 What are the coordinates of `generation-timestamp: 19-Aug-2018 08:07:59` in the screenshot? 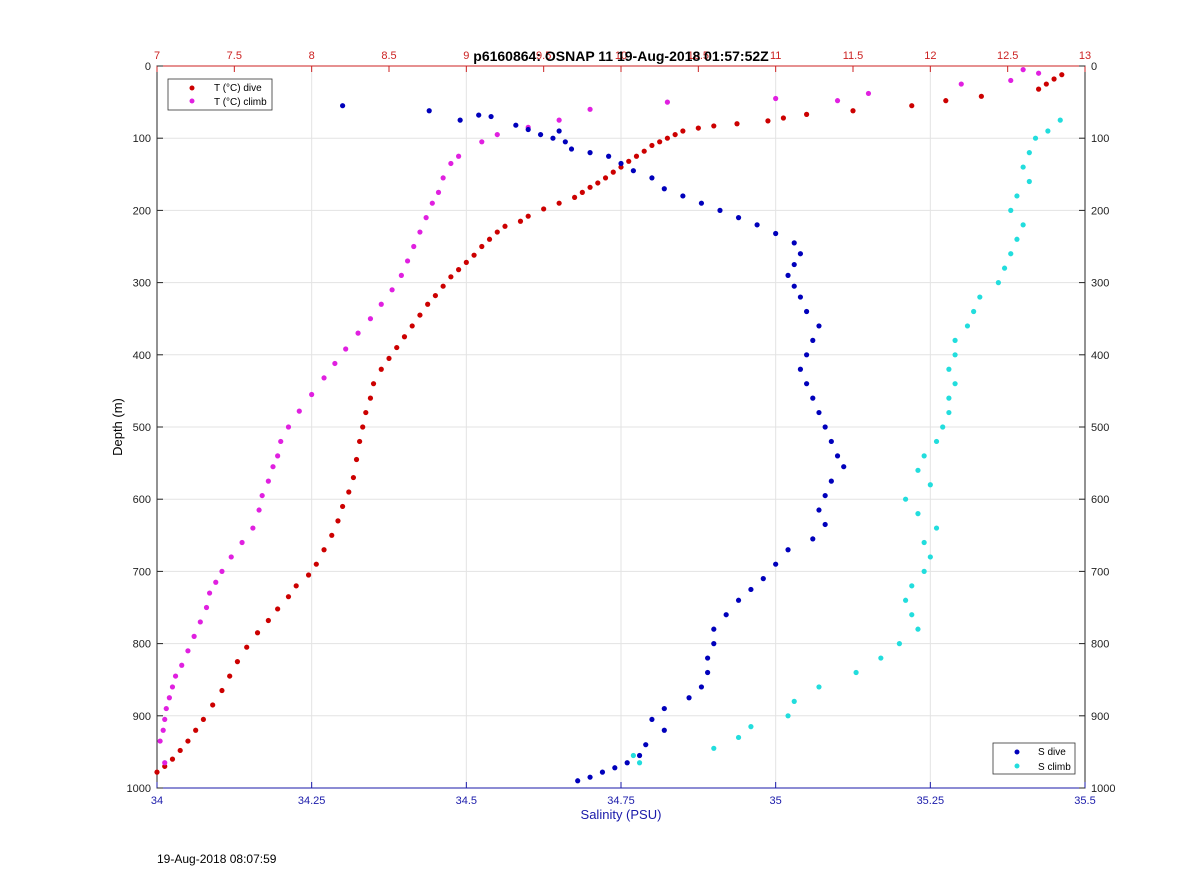 It's located at (217, 859).